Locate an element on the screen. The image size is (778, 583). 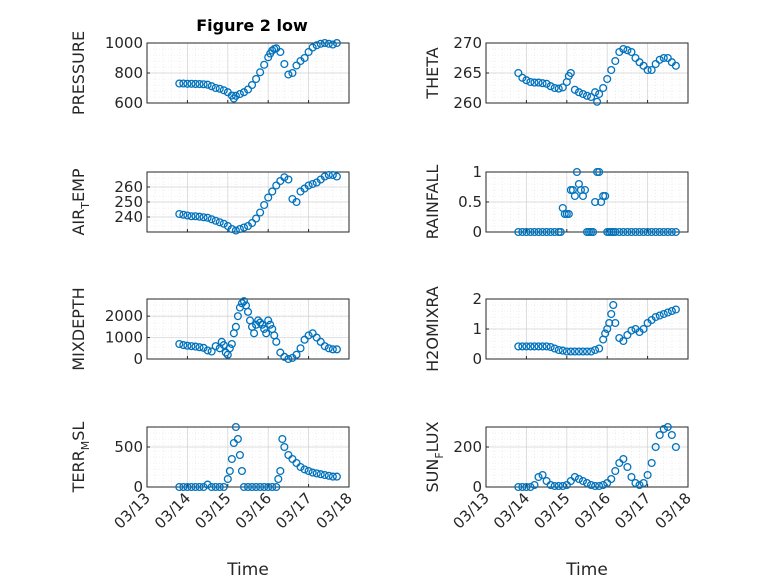
y-axis-label: AIRTEMP is located at coordinates (80, 201).